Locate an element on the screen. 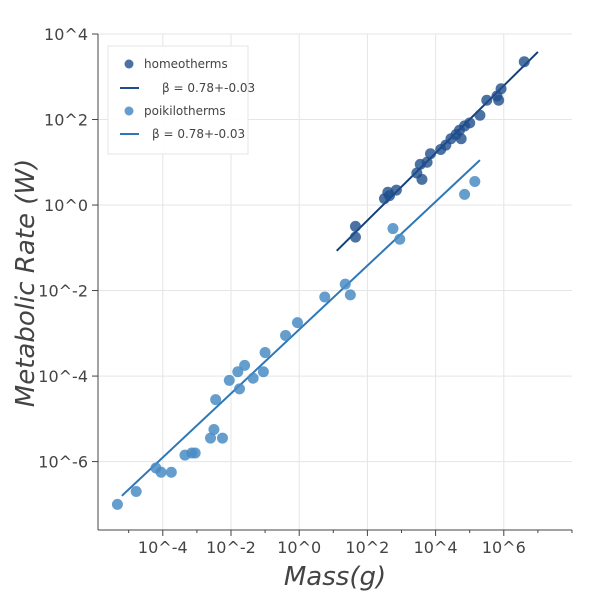  legend-label-homeotherms: homeotherms is located at coordinates (186, 64).